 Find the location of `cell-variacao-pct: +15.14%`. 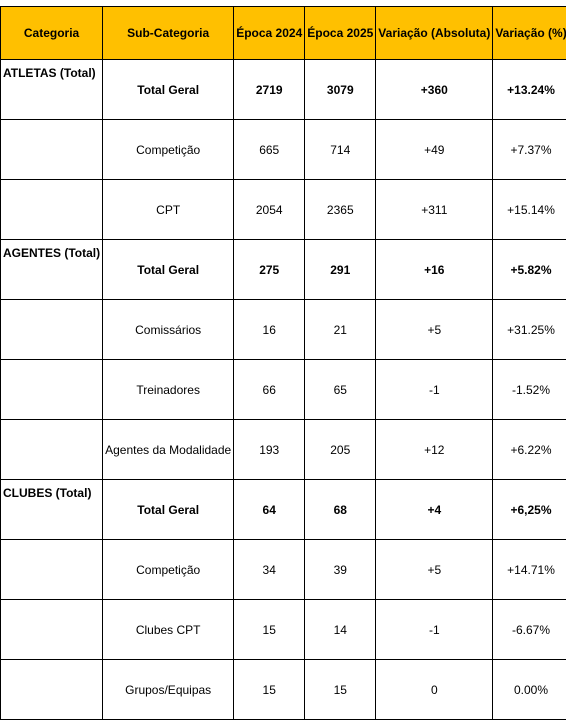

cell-variacao-pct: +15.14% is located at coordinates (529, 210).